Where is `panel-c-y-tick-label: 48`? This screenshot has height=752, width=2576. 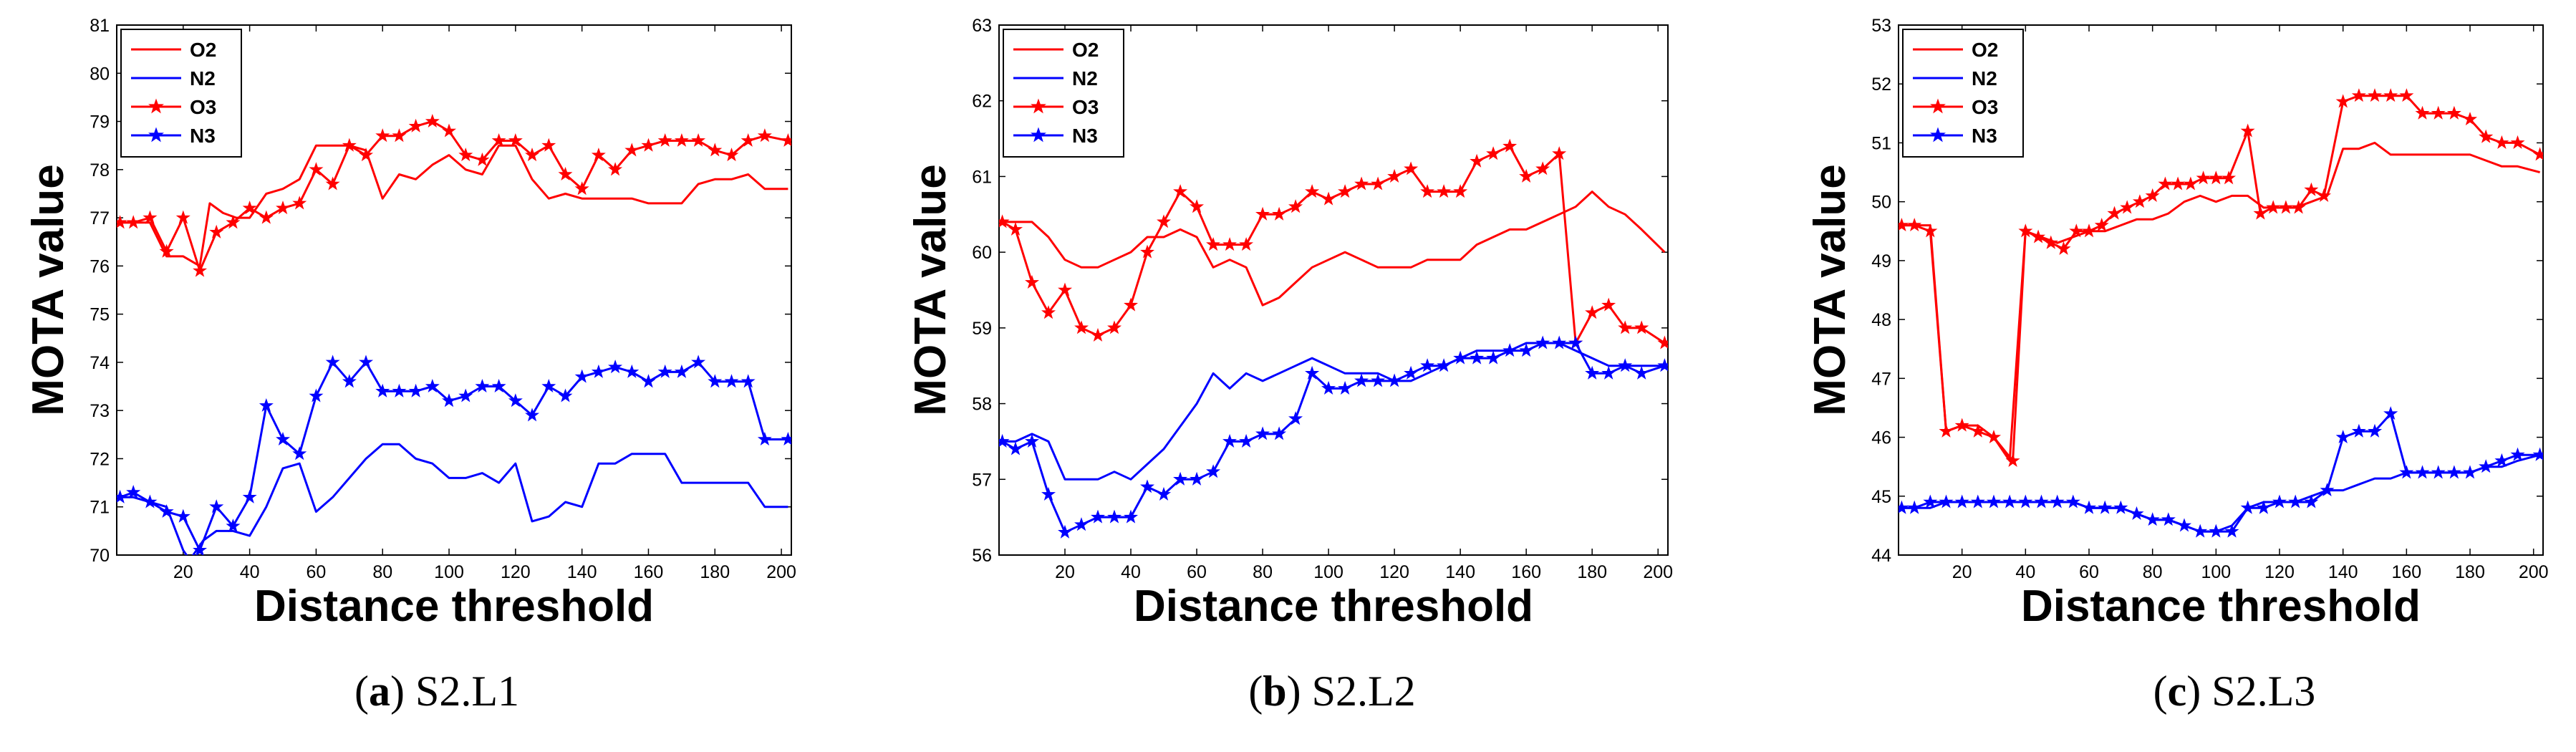 panel-c-y-tick-label: 48 is located at coordinates (1881, 320).